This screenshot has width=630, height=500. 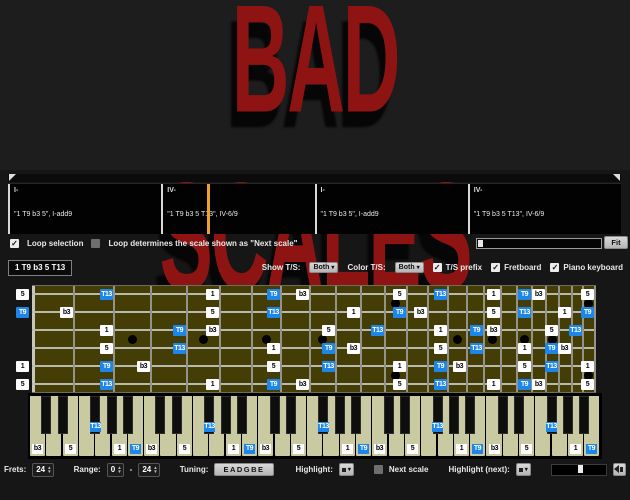 I want to click on piano-note-marker: b3, so click(x=379, y=449).